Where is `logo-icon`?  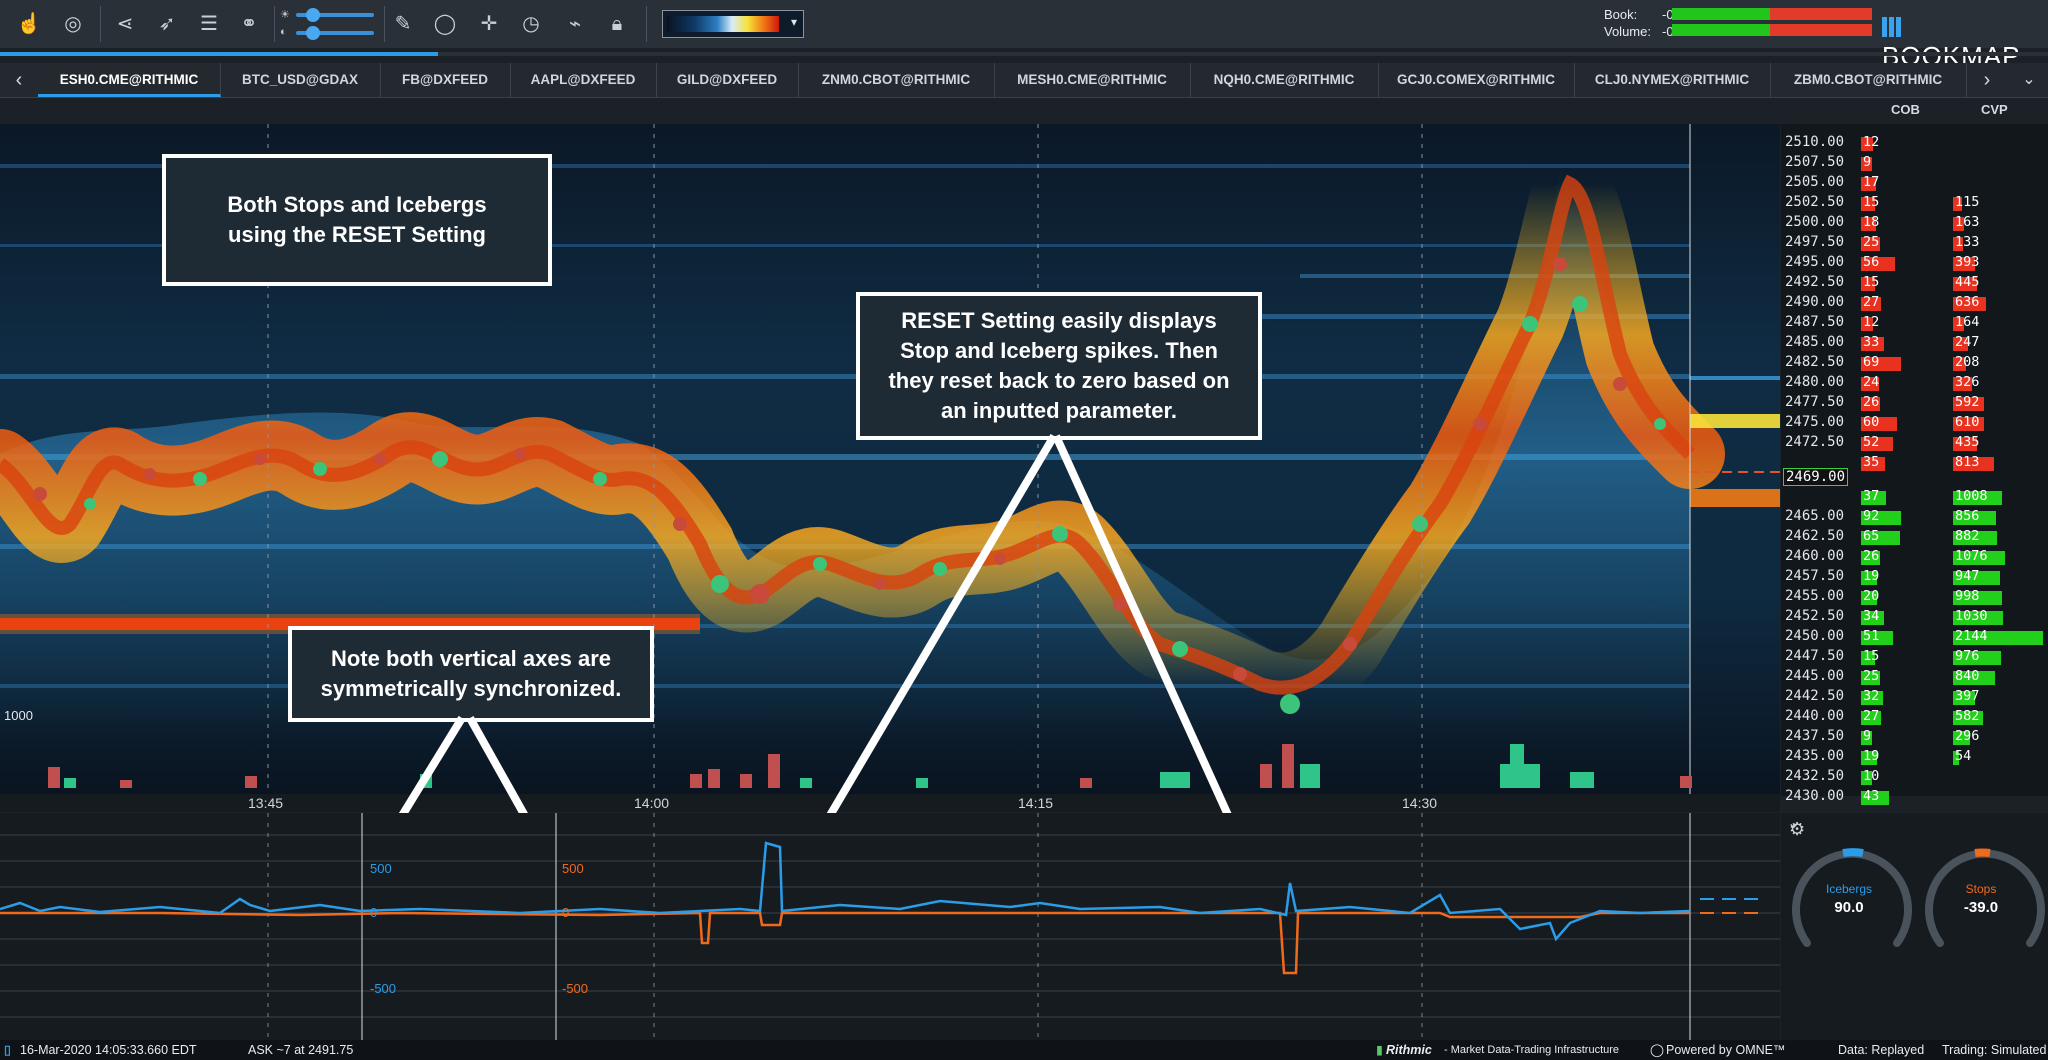 logo-icon is located at coordinates (1892, 25).